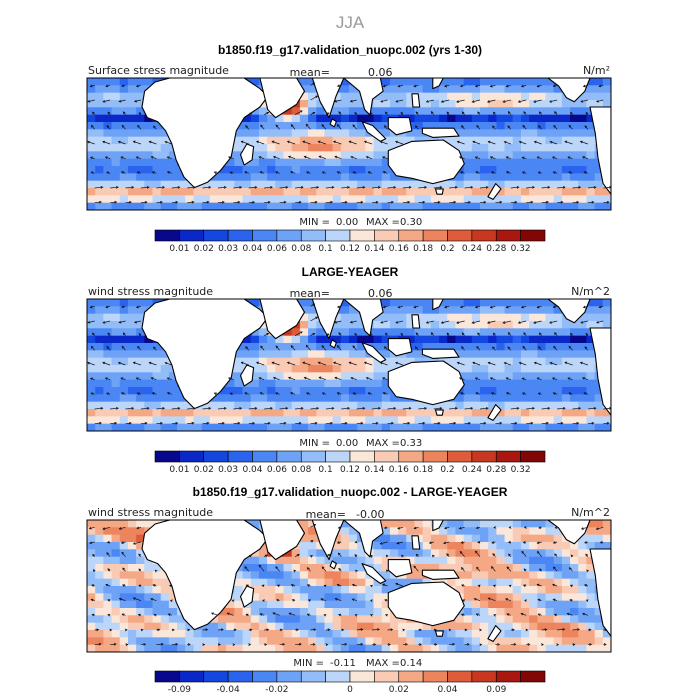  Describe the element at coordinates (349, 144) in the screenshot. I see `map-frame` at that location.